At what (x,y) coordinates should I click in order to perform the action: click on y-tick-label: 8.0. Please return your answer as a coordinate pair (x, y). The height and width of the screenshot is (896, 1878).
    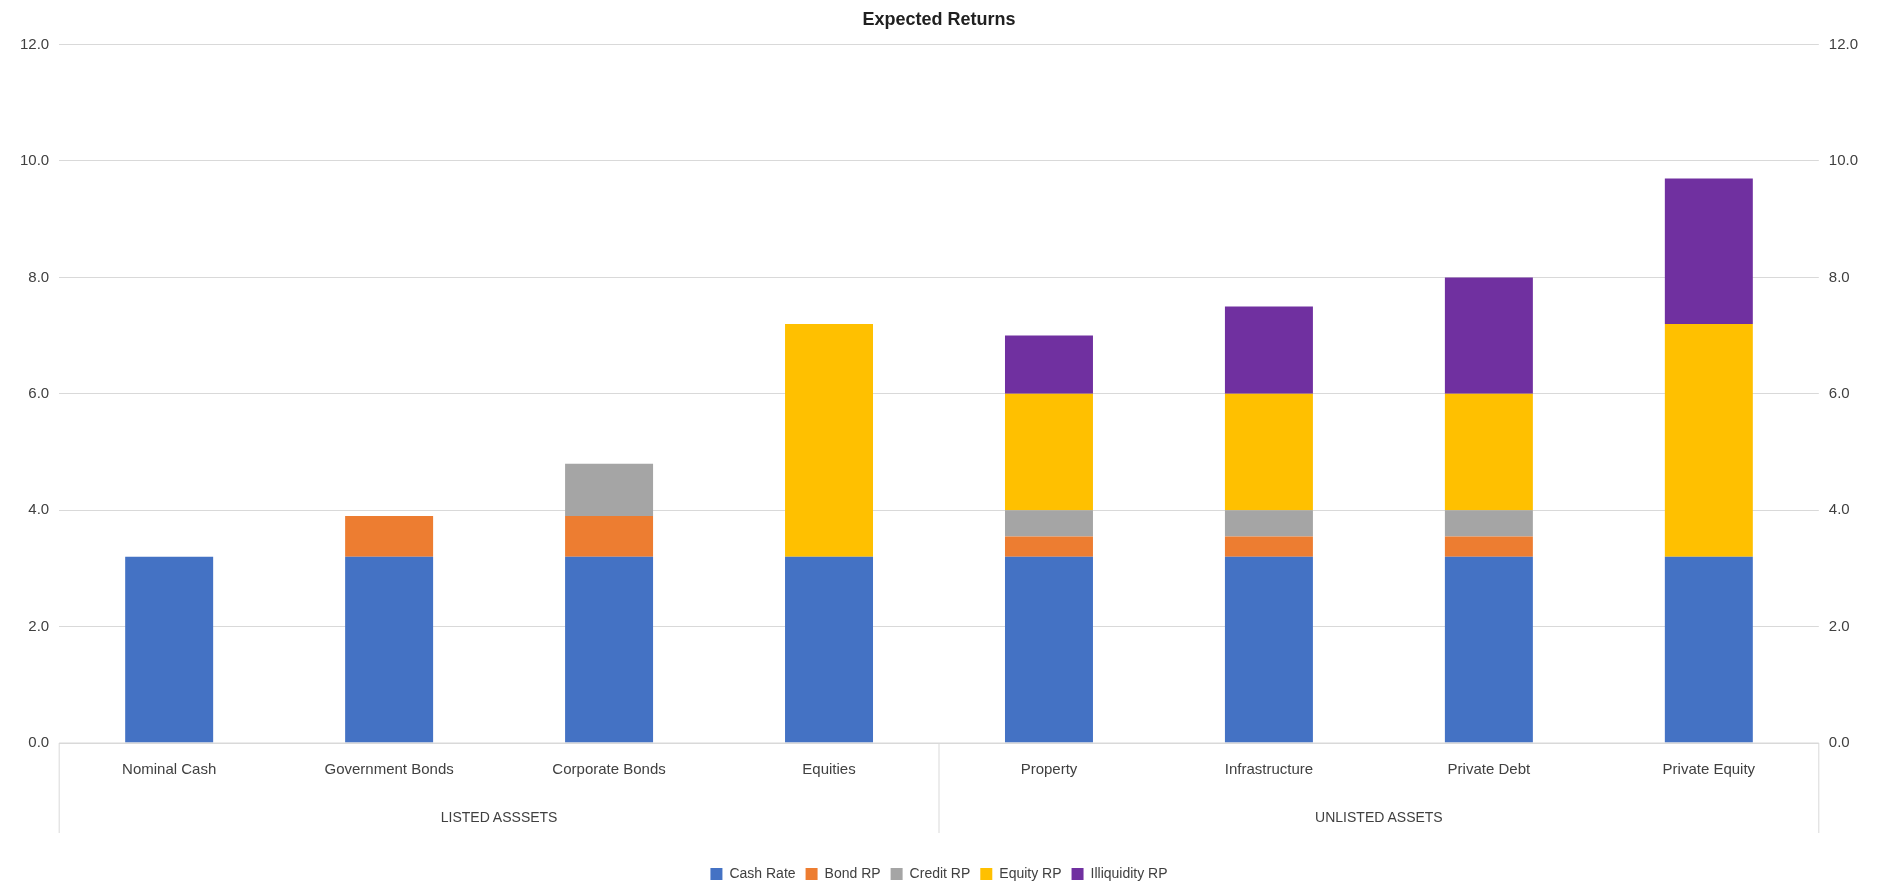
    Looking at the image, I should click on (39, 276).